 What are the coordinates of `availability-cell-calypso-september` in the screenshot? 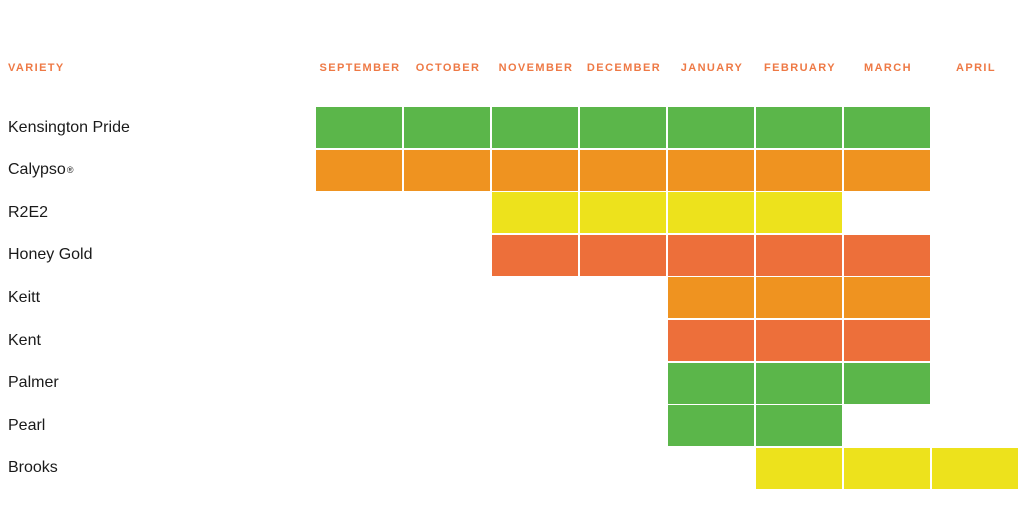 It's located at (359, 170).